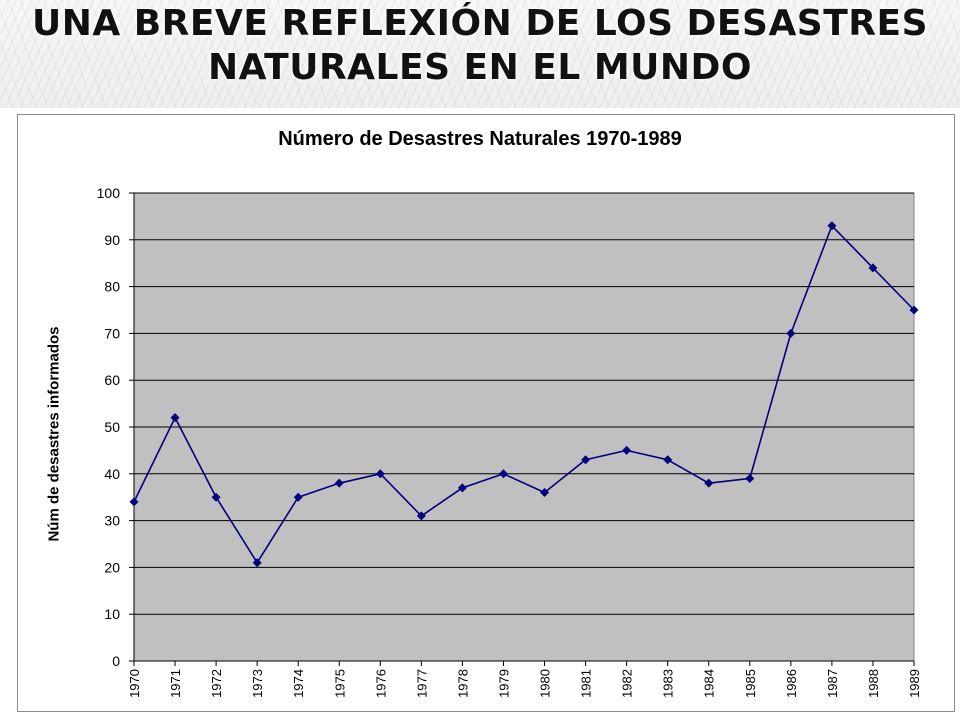 The width and height of the screenshot is (960, 720). What do you see at coordinates (586, 683) in the screenshot?
I see `x-tick-label-1981: 1981` at bounding box center [586, 683].